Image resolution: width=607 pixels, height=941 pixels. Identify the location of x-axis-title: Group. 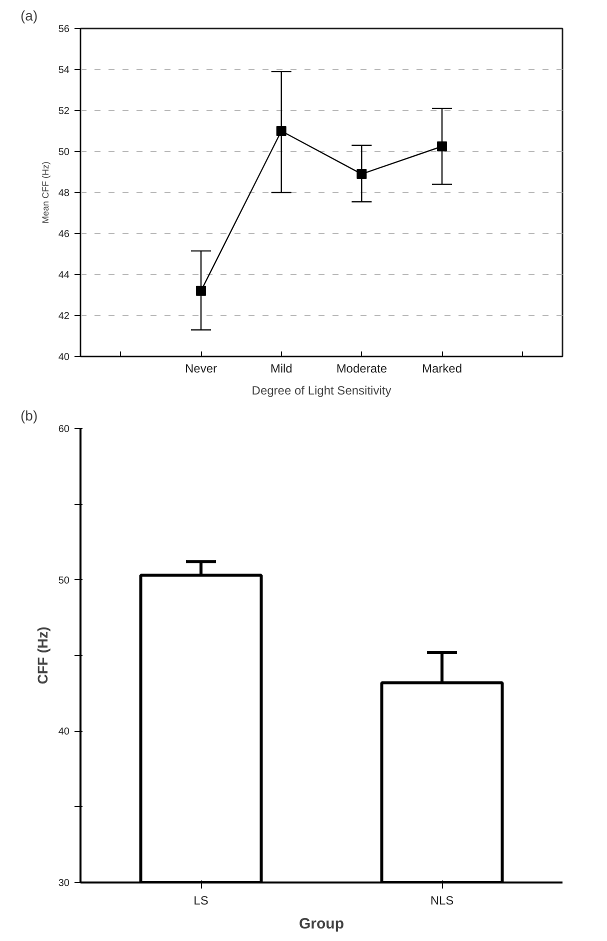
(321, 924).